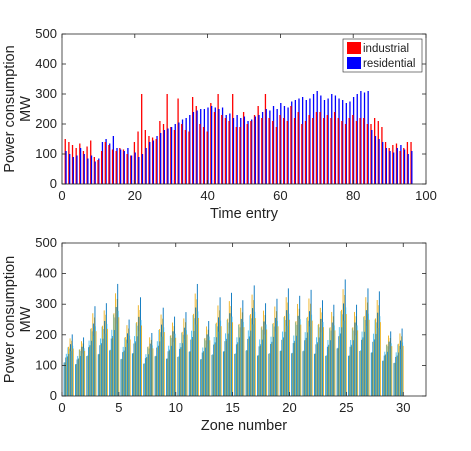 The width and height of the screenshot is (471, 451). I want to click on zone-29-bar, so click(392, 371).